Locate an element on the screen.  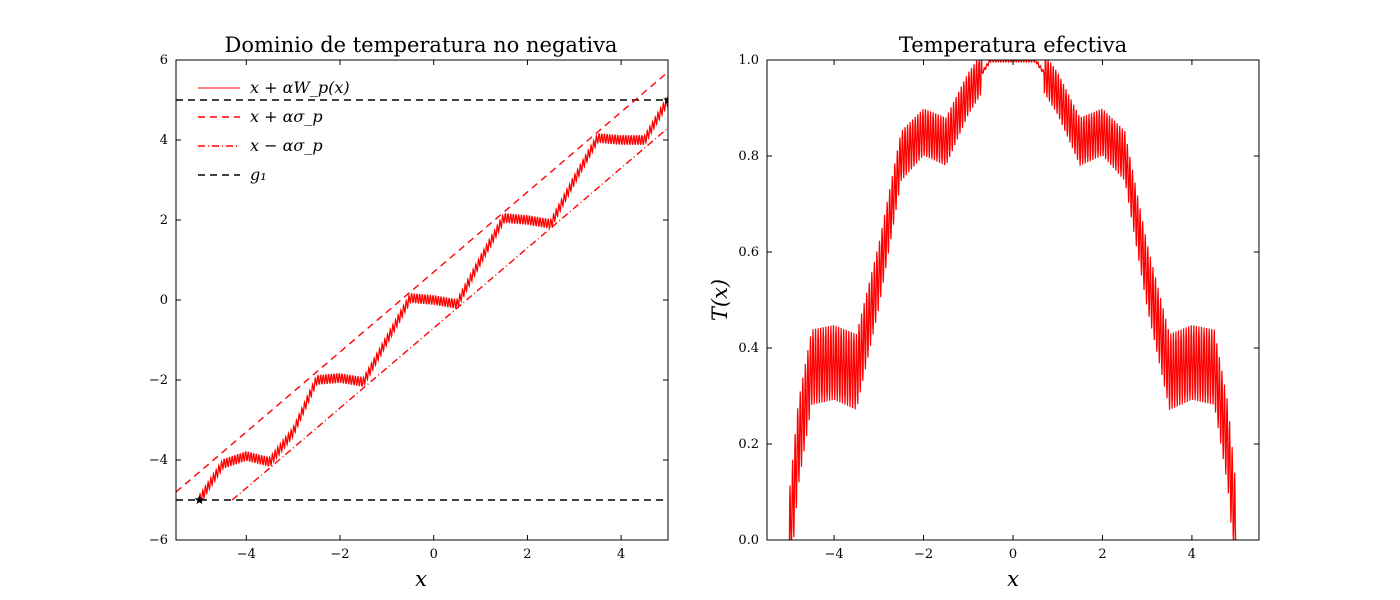
y-tick-label: −2 is located at coordinates (158, 380).